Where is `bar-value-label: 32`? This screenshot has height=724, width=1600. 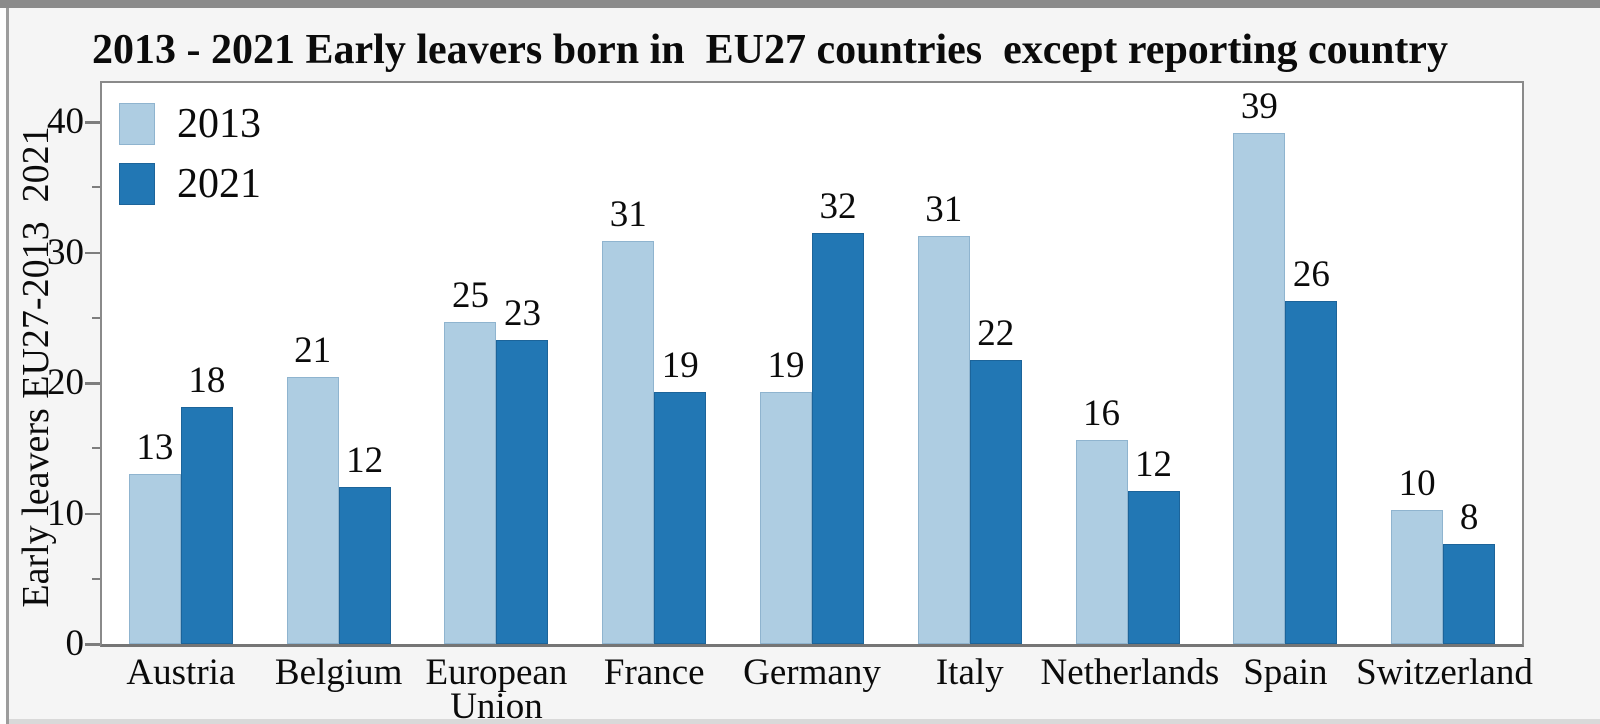
bar-value-label: 32 is located at coordinates (838, 207).